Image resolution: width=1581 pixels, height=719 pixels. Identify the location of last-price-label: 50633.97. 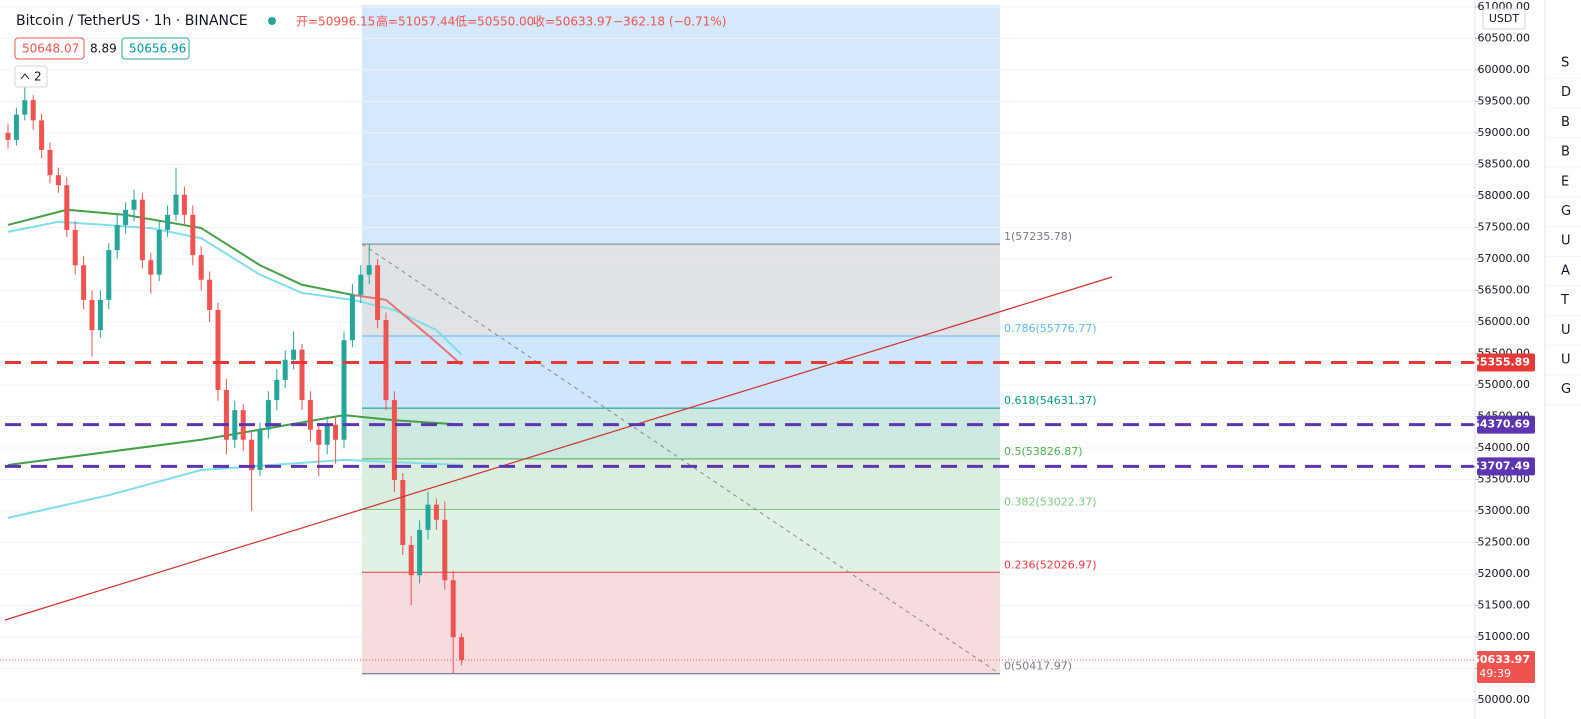
(1501, 659).